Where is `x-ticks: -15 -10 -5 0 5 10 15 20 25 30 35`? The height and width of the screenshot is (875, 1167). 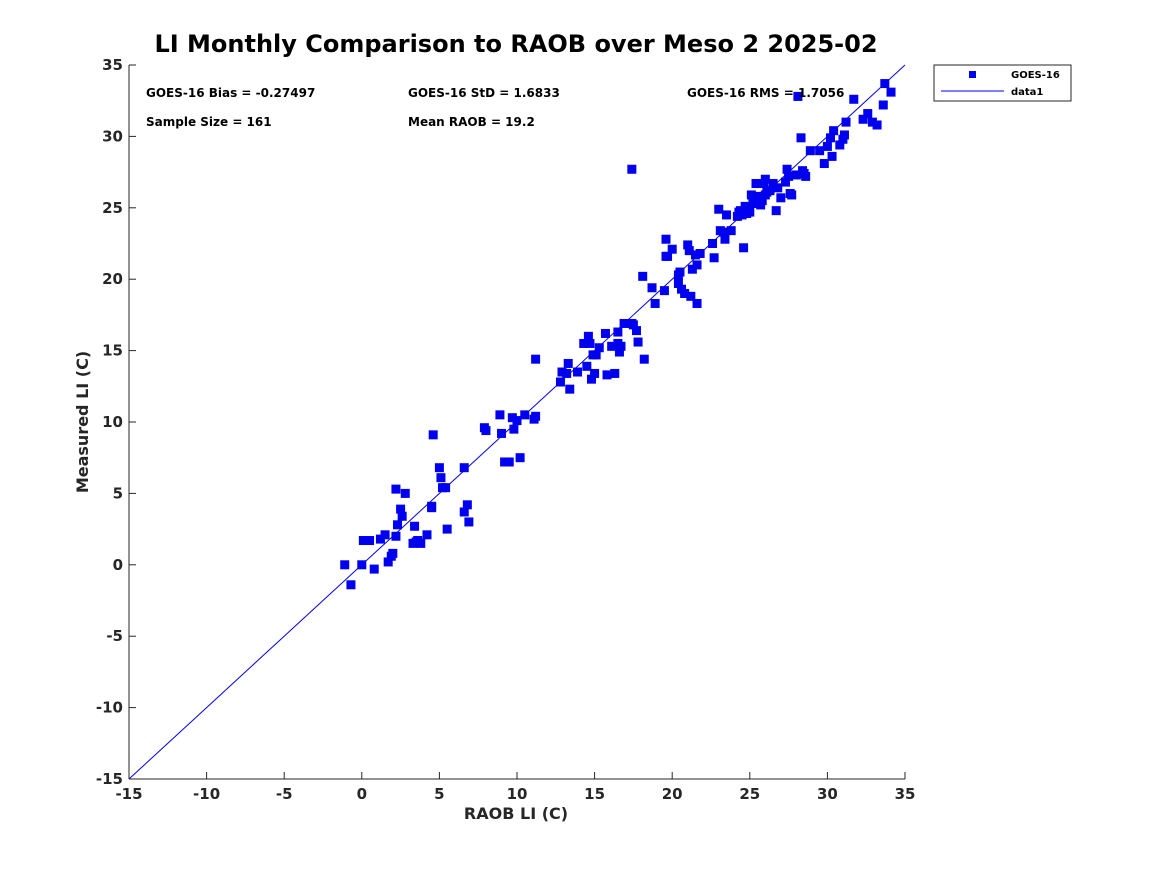 x-ticks: -15 -10 -5 0 5 10 15 20 25 30 35 is located at coordinates (515, 787).